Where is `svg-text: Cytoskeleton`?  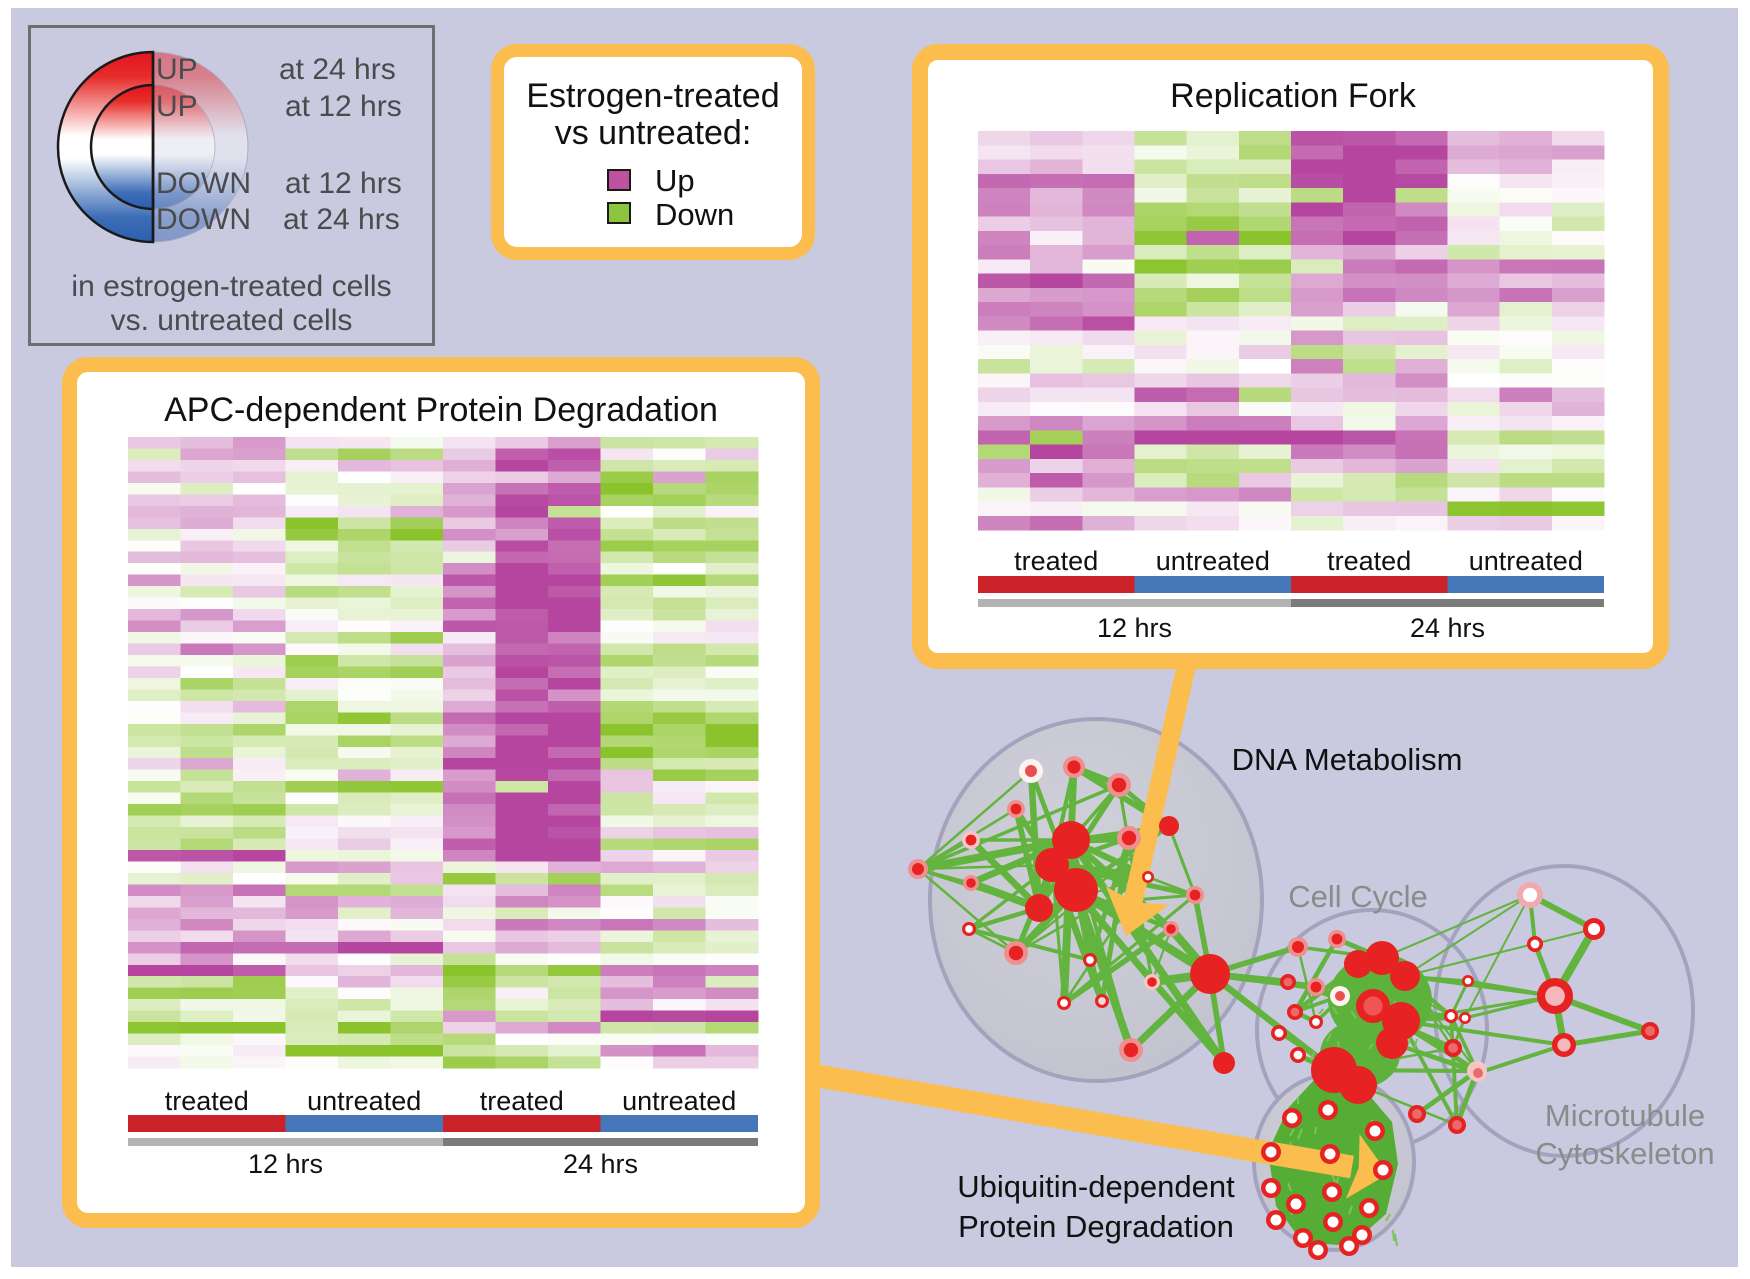
svg-text: Cytoskeleton is located at coordinates (1624, 1153).